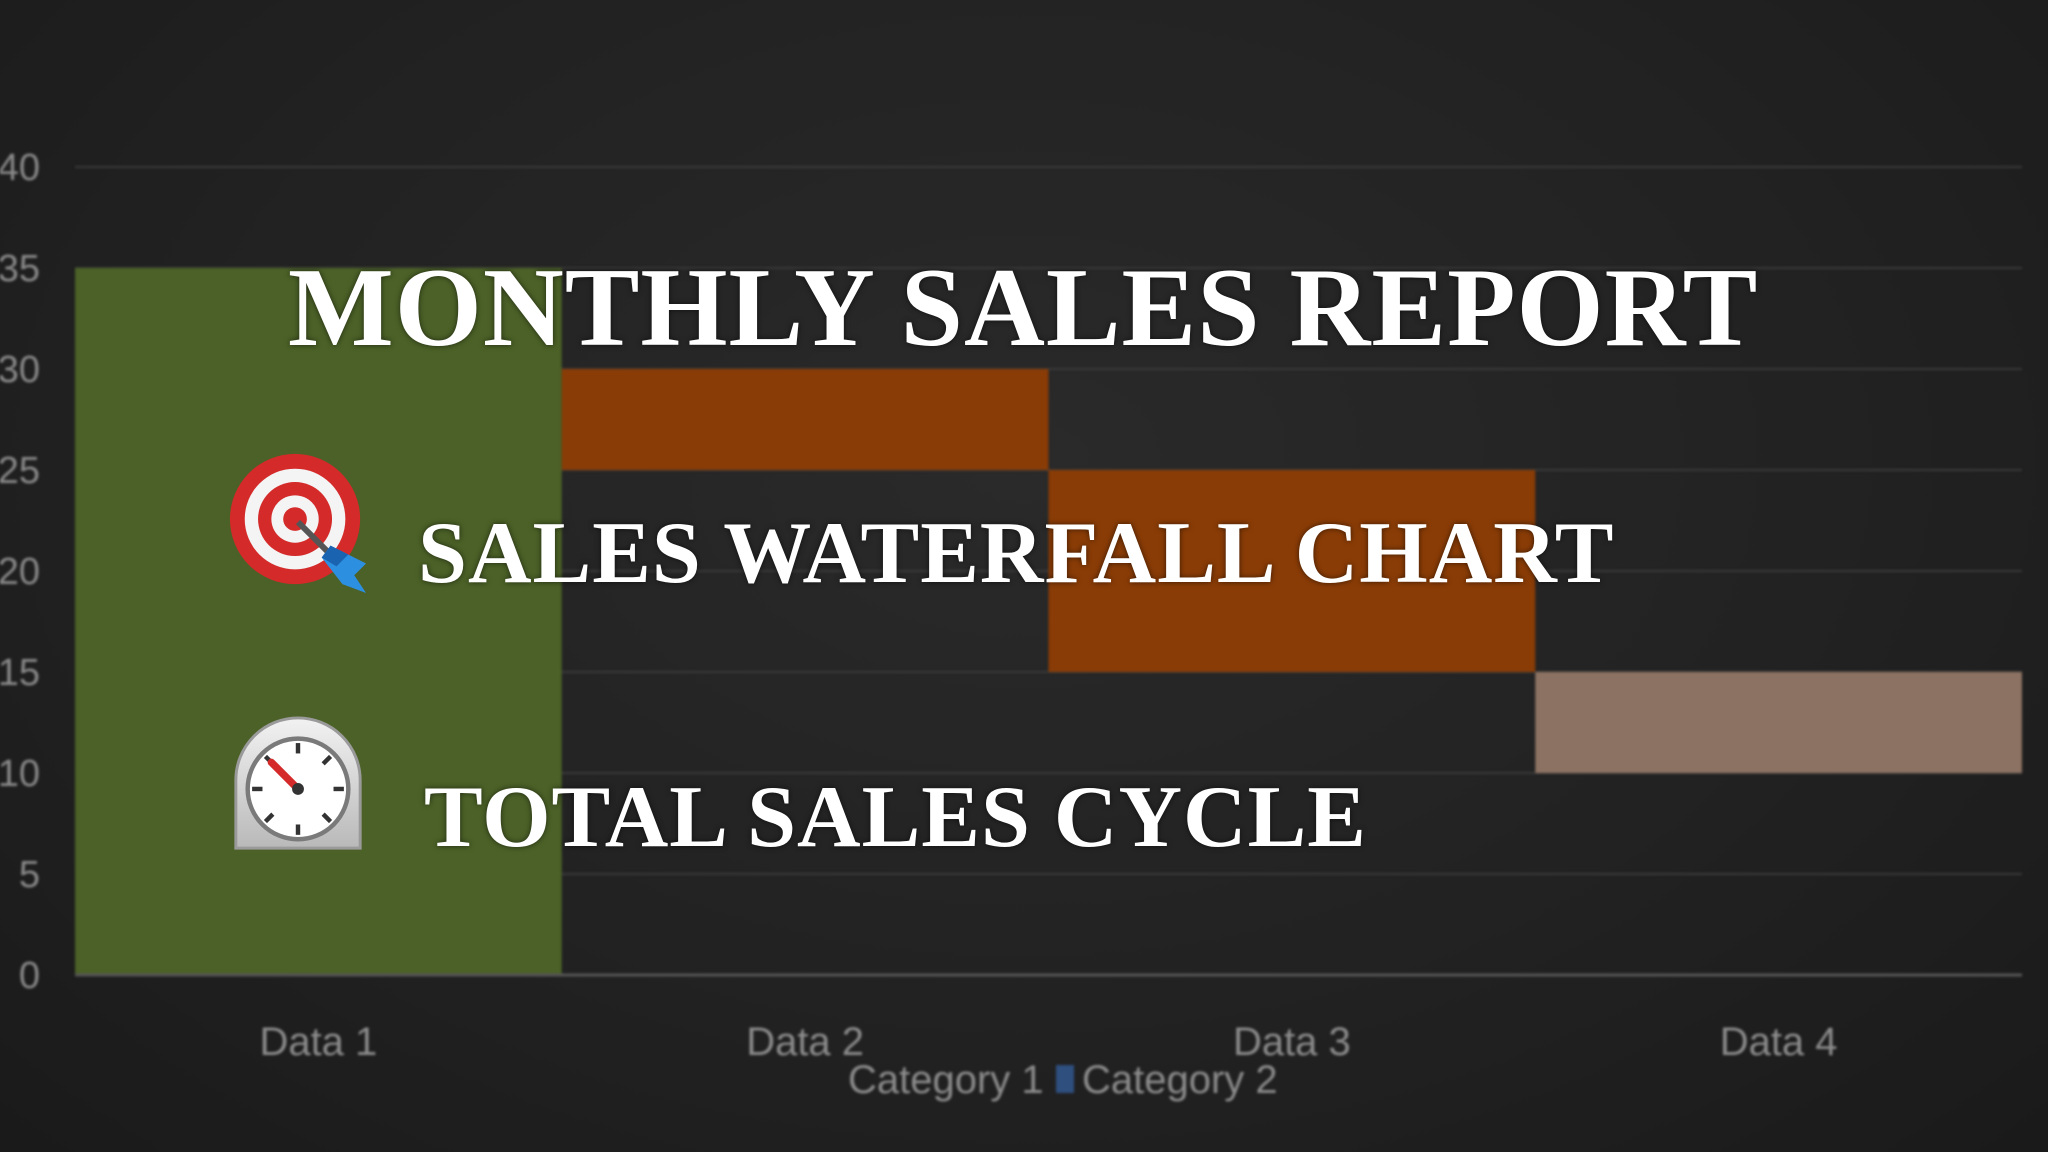 This screenshot has width=2048, height=1152. I want to click on timer-icon, so click(298, 783).